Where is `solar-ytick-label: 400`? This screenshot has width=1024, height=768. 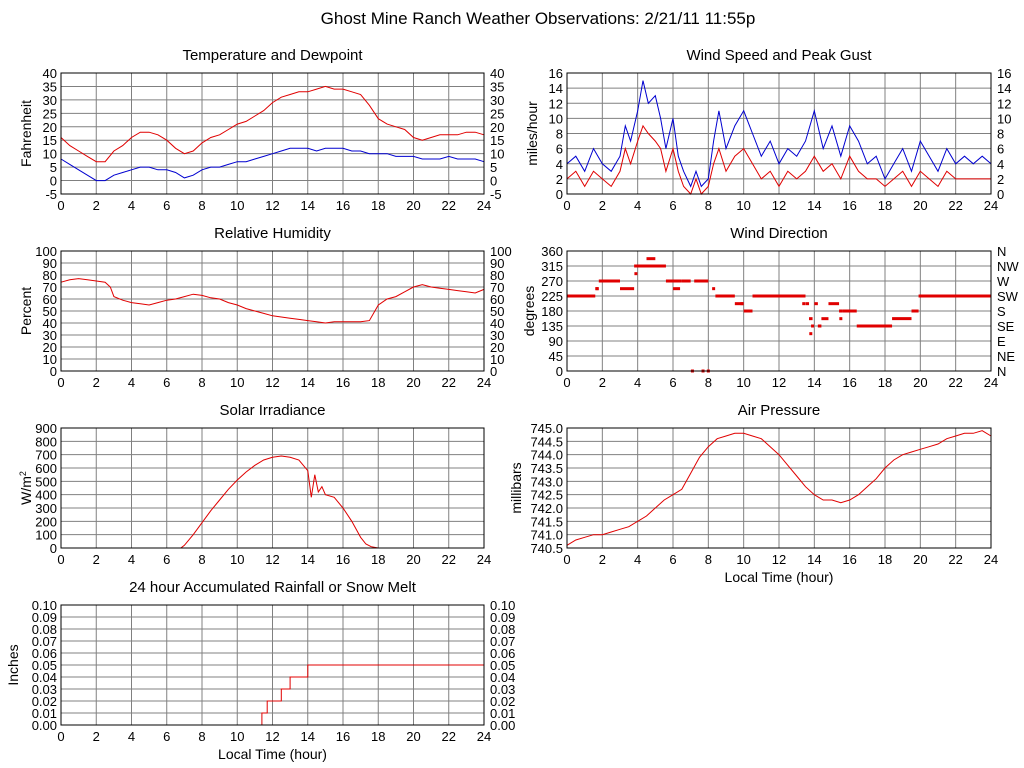
solar-ytick-label: 400 is located at coordinates (46, 495).